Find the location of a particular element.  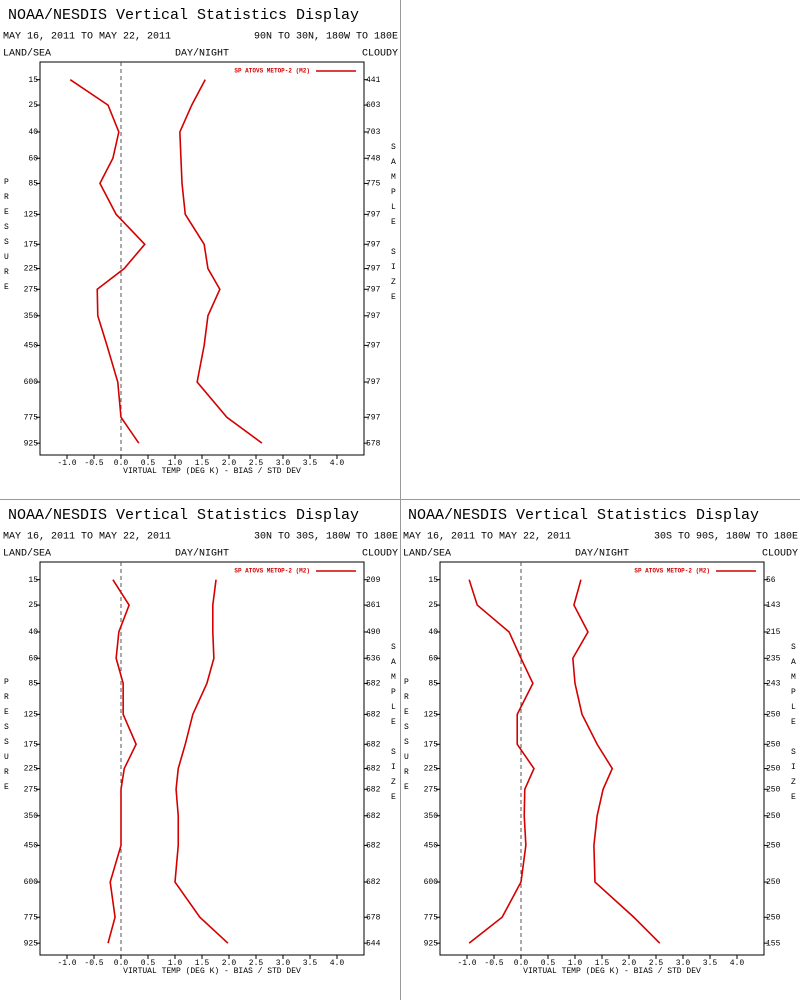

x-tick-label: 1.0 is located at coordinates (175, 963).